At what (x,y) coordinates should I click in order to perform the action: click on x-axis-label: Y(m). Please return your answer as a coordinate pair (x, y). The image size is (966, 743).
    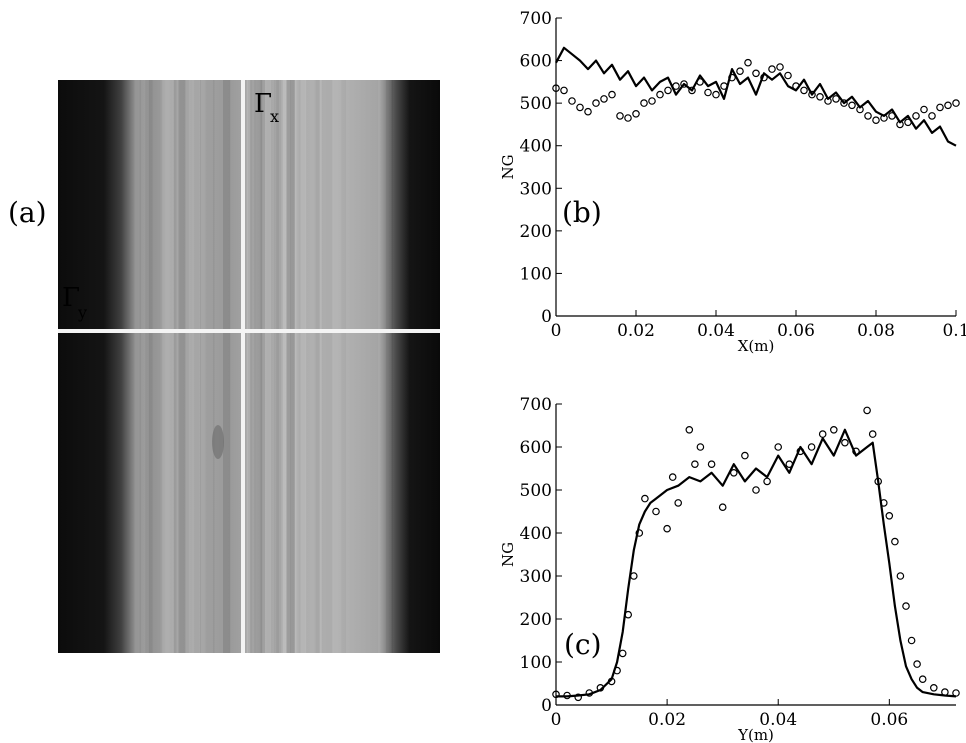
    Looking at the image, I should click on (755, 734).